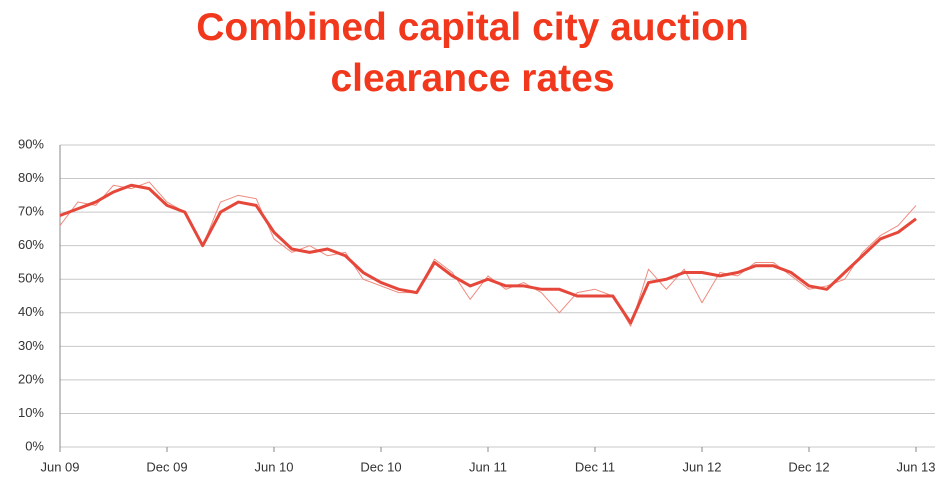 The height and width of the screenshot is (490, 945). Describe the element at coordinates (59, 466) in the screenshot. I see `x-tick-label: Jun 09` at that location.